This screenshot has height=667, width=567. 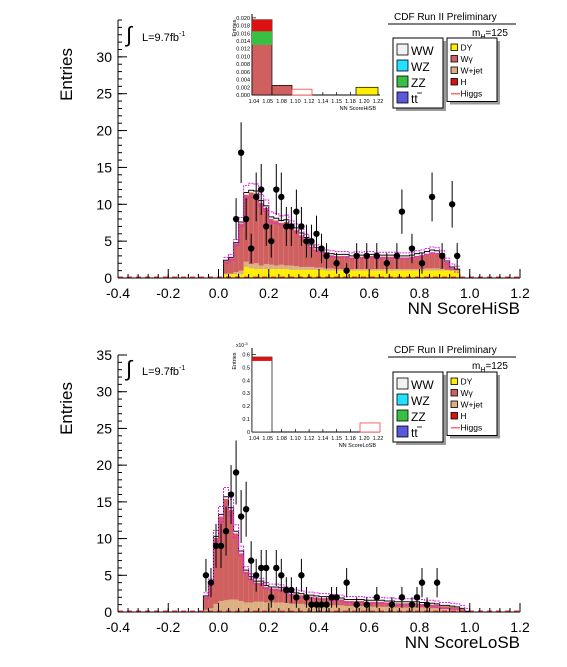 I want to click on inset-y-tick-label: 0.016, so click(x=243, y=34).